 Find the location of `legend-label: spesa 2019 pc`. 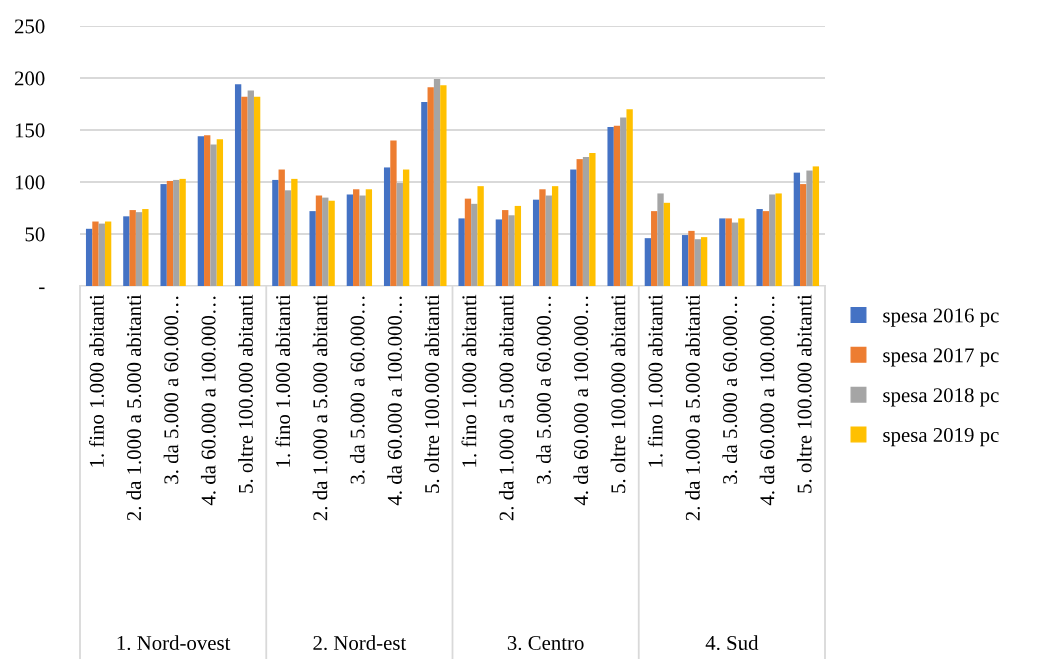

legend-label: spesa 2019 pc is located at coordinates (941, 437).